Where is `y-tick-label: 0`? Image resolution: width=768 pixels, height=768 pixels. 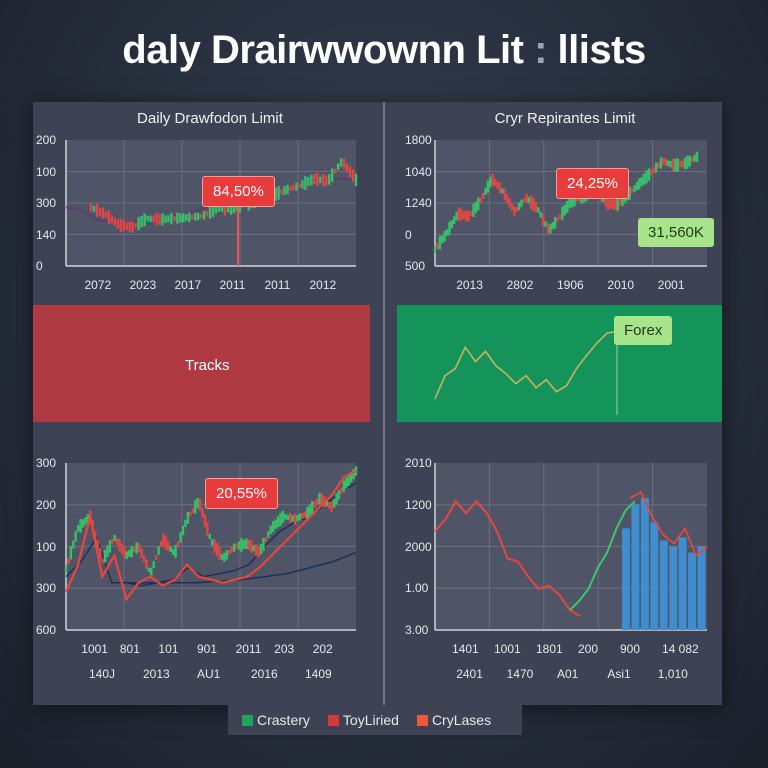
y-tick-label: 0 is located at coordinates (39, 266).